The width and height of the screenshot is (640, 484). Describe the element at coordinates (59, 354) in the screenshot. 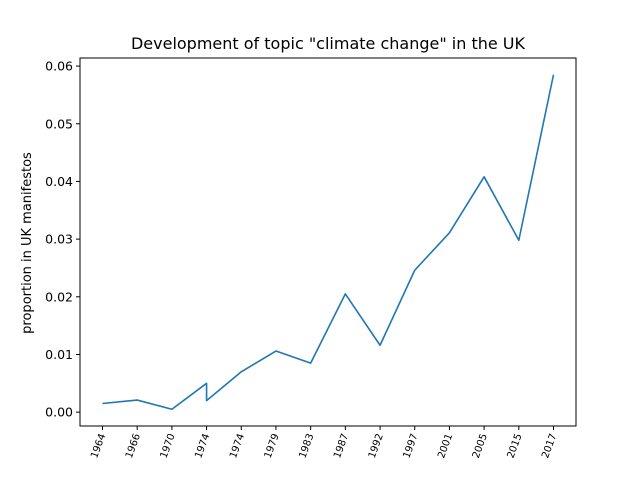

I see `y-tick-label: 0.01` at that location.